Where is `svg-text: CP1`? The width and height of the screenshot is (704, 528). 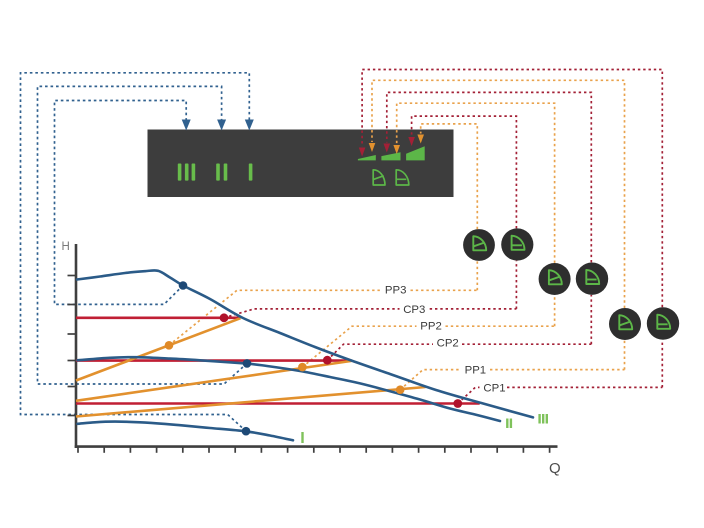 svg-text: CP1 is located at coordinates (494, 388).